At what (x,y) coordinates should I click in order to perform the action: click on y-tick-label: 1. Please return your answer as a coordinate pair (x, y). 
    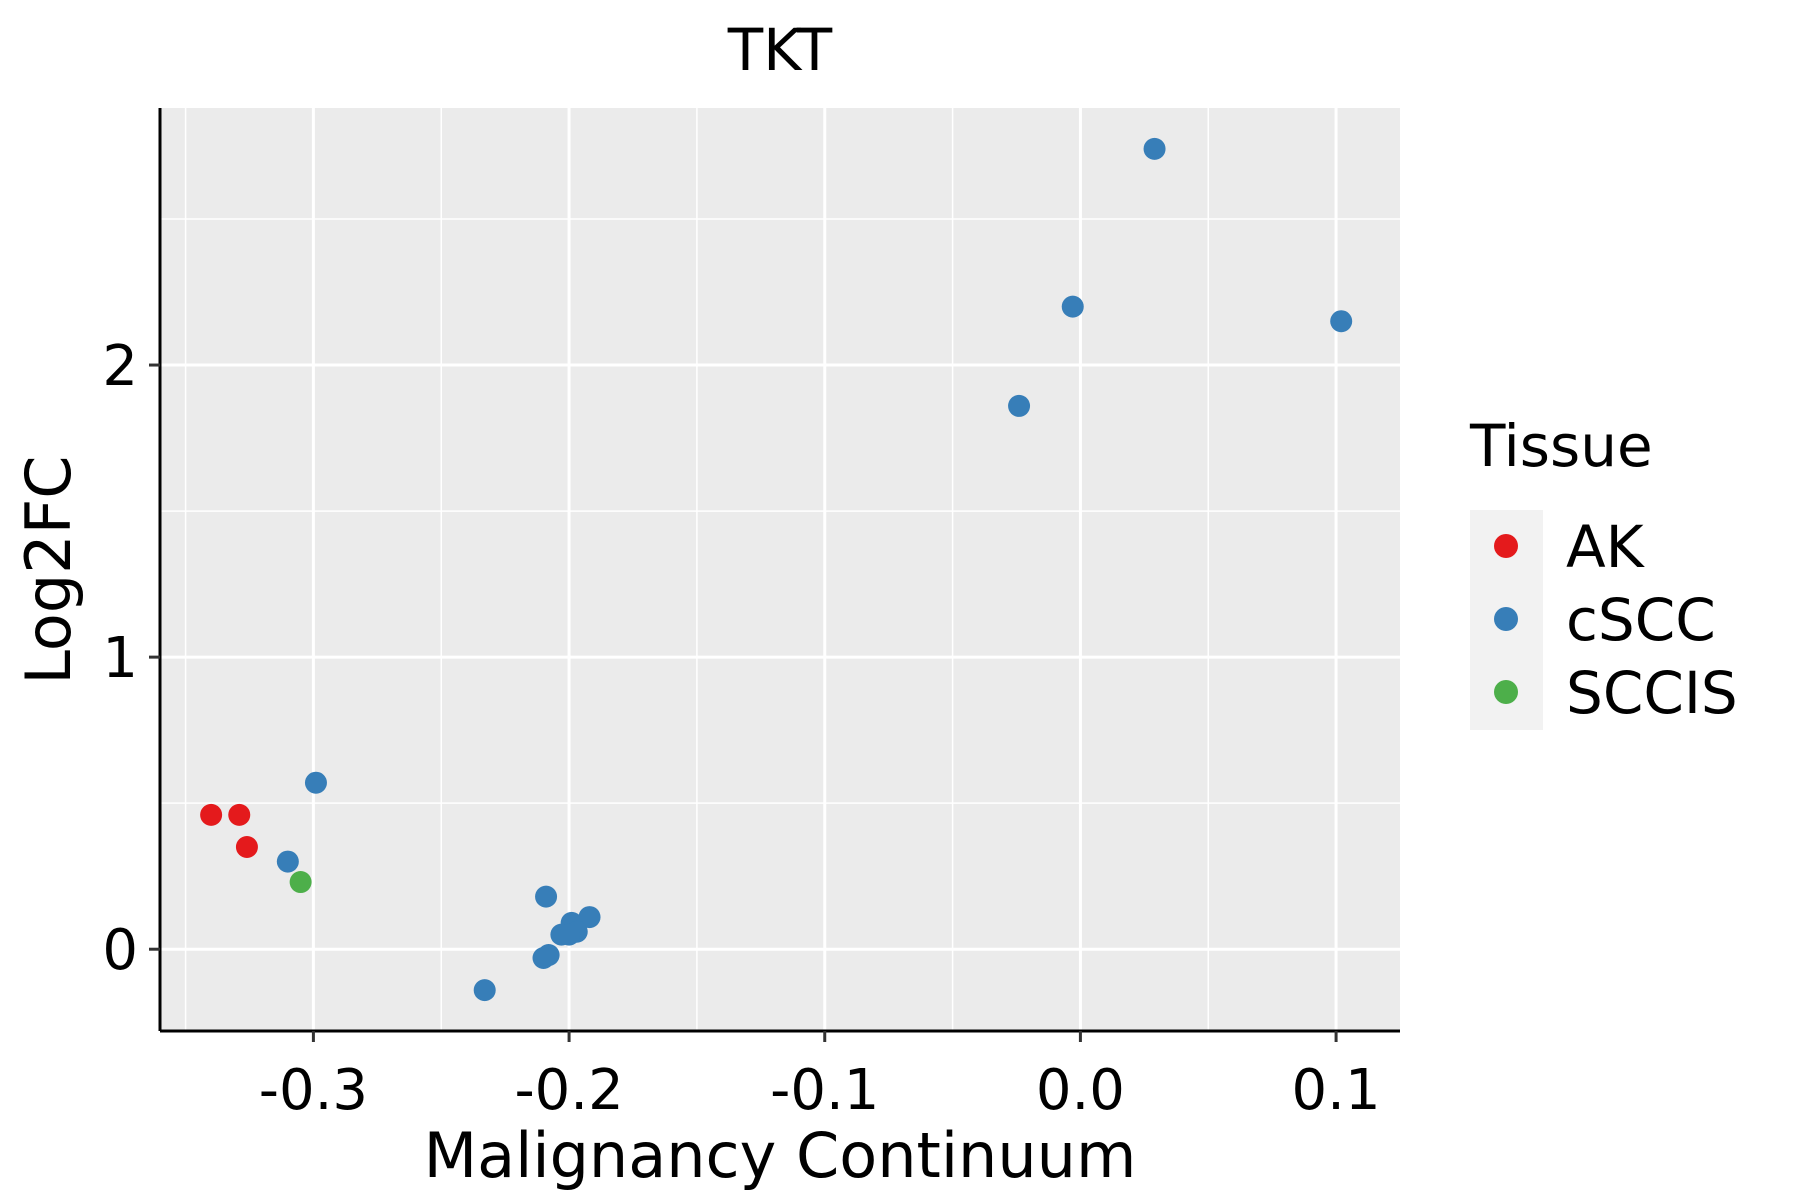
    Looking at the image, I should click on (120, 658).